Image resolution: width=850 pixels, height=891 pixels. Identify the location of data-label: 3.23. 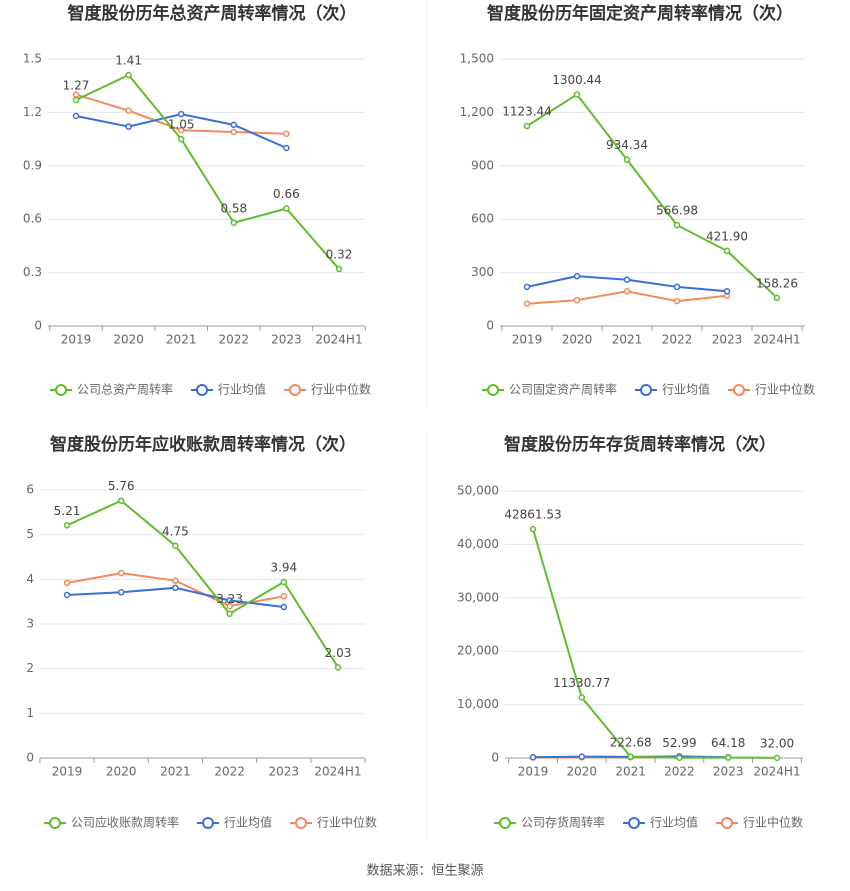
(229, 599).